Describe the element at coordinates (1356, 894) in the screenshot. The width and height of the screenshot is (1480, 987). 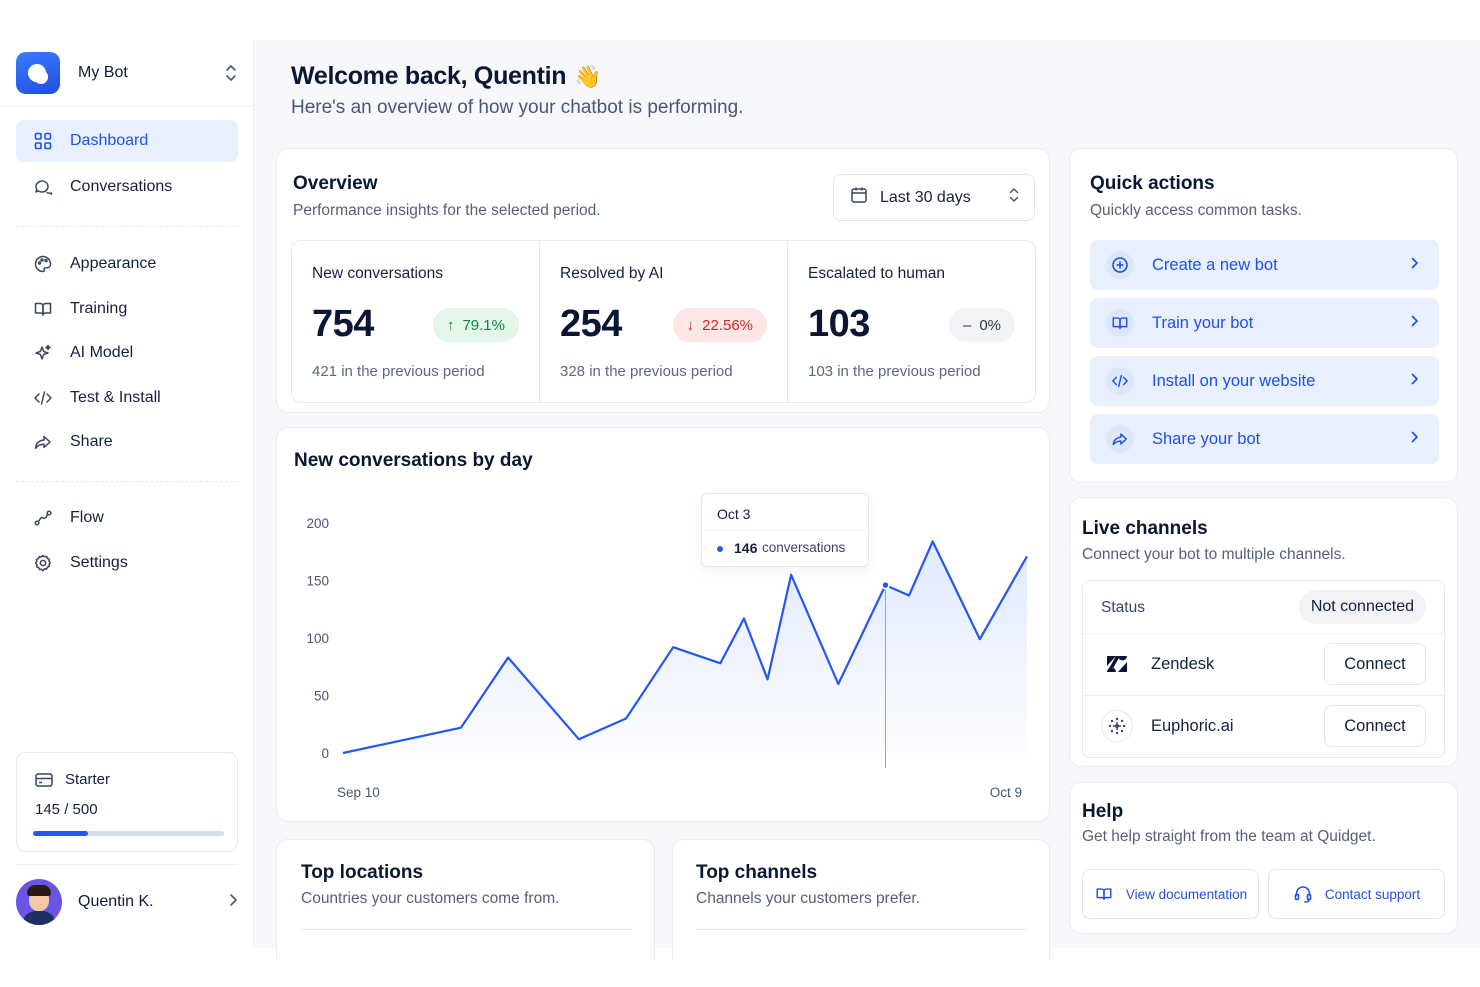
I see `contact-support-button: Contact support` at that location.